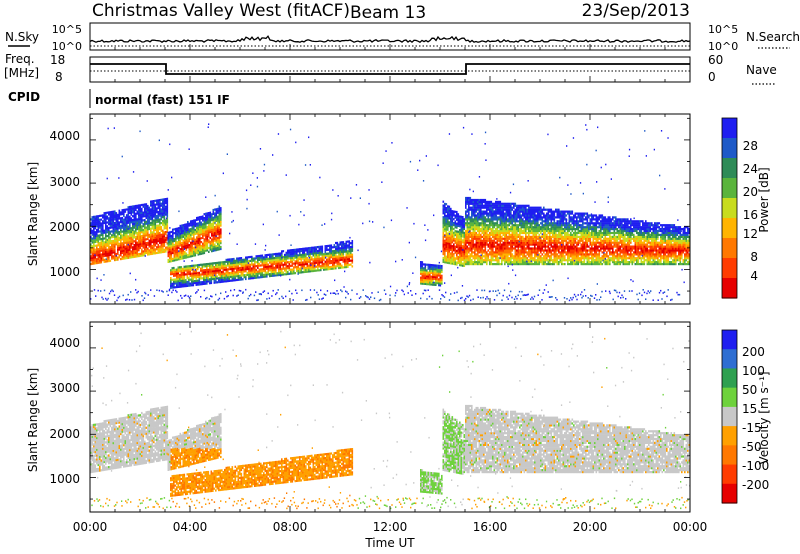  What do you see at coordinates (202, 278) in the screenshot?
I see `power-cell-2037` at bounding box center [202, 278].